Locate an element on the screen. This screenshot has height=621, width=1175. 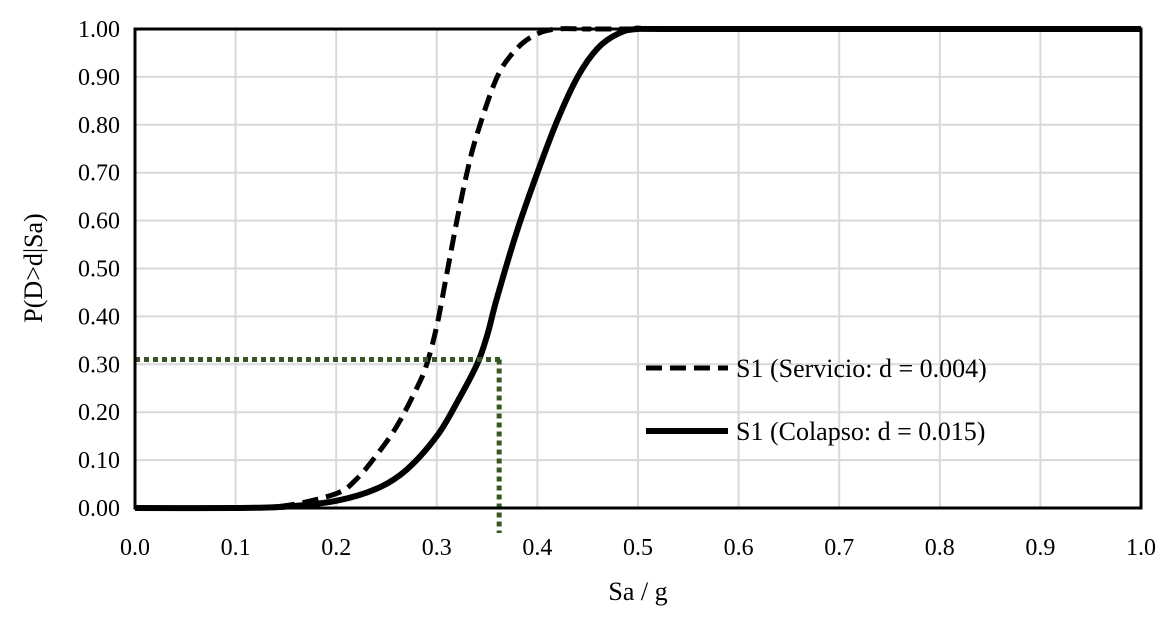
y-tick-label-8: 0.80 is located at coordinates (99, 126).